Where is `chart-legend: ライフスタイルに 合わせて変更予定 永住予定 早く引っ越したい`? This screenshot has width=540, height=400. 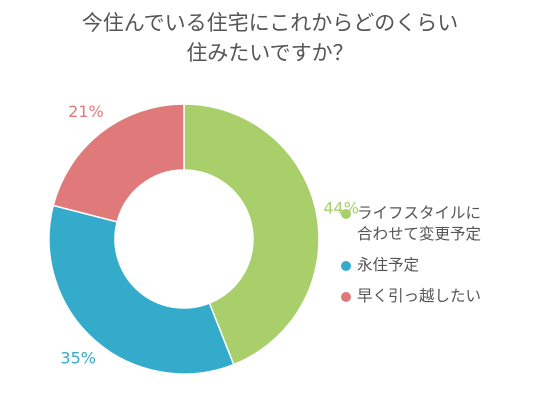 chart-legend: ライフスタイルに 合わせて変更予定 永住予定 早く引っ越したい is located at coordinates (410, 260).